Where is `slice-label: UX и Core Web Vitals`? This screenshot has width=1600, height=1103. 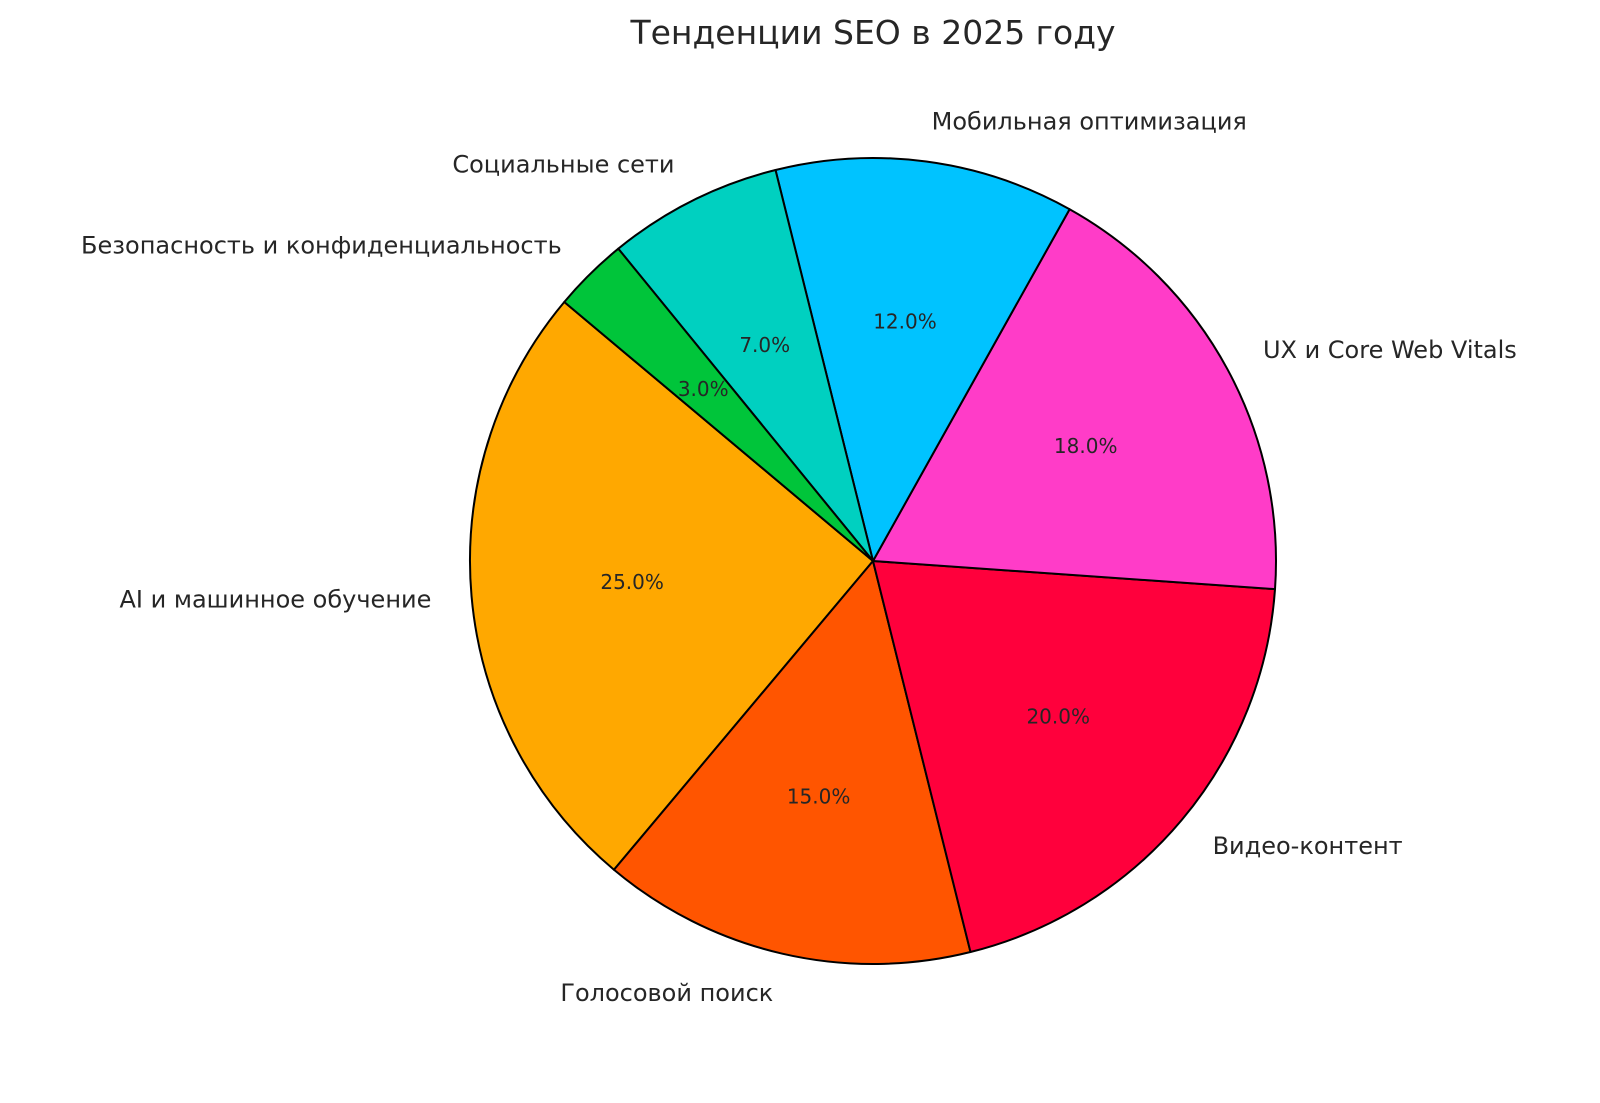 slice-label: UX и Core Web Vitals is located at coordinates (1390, 350).